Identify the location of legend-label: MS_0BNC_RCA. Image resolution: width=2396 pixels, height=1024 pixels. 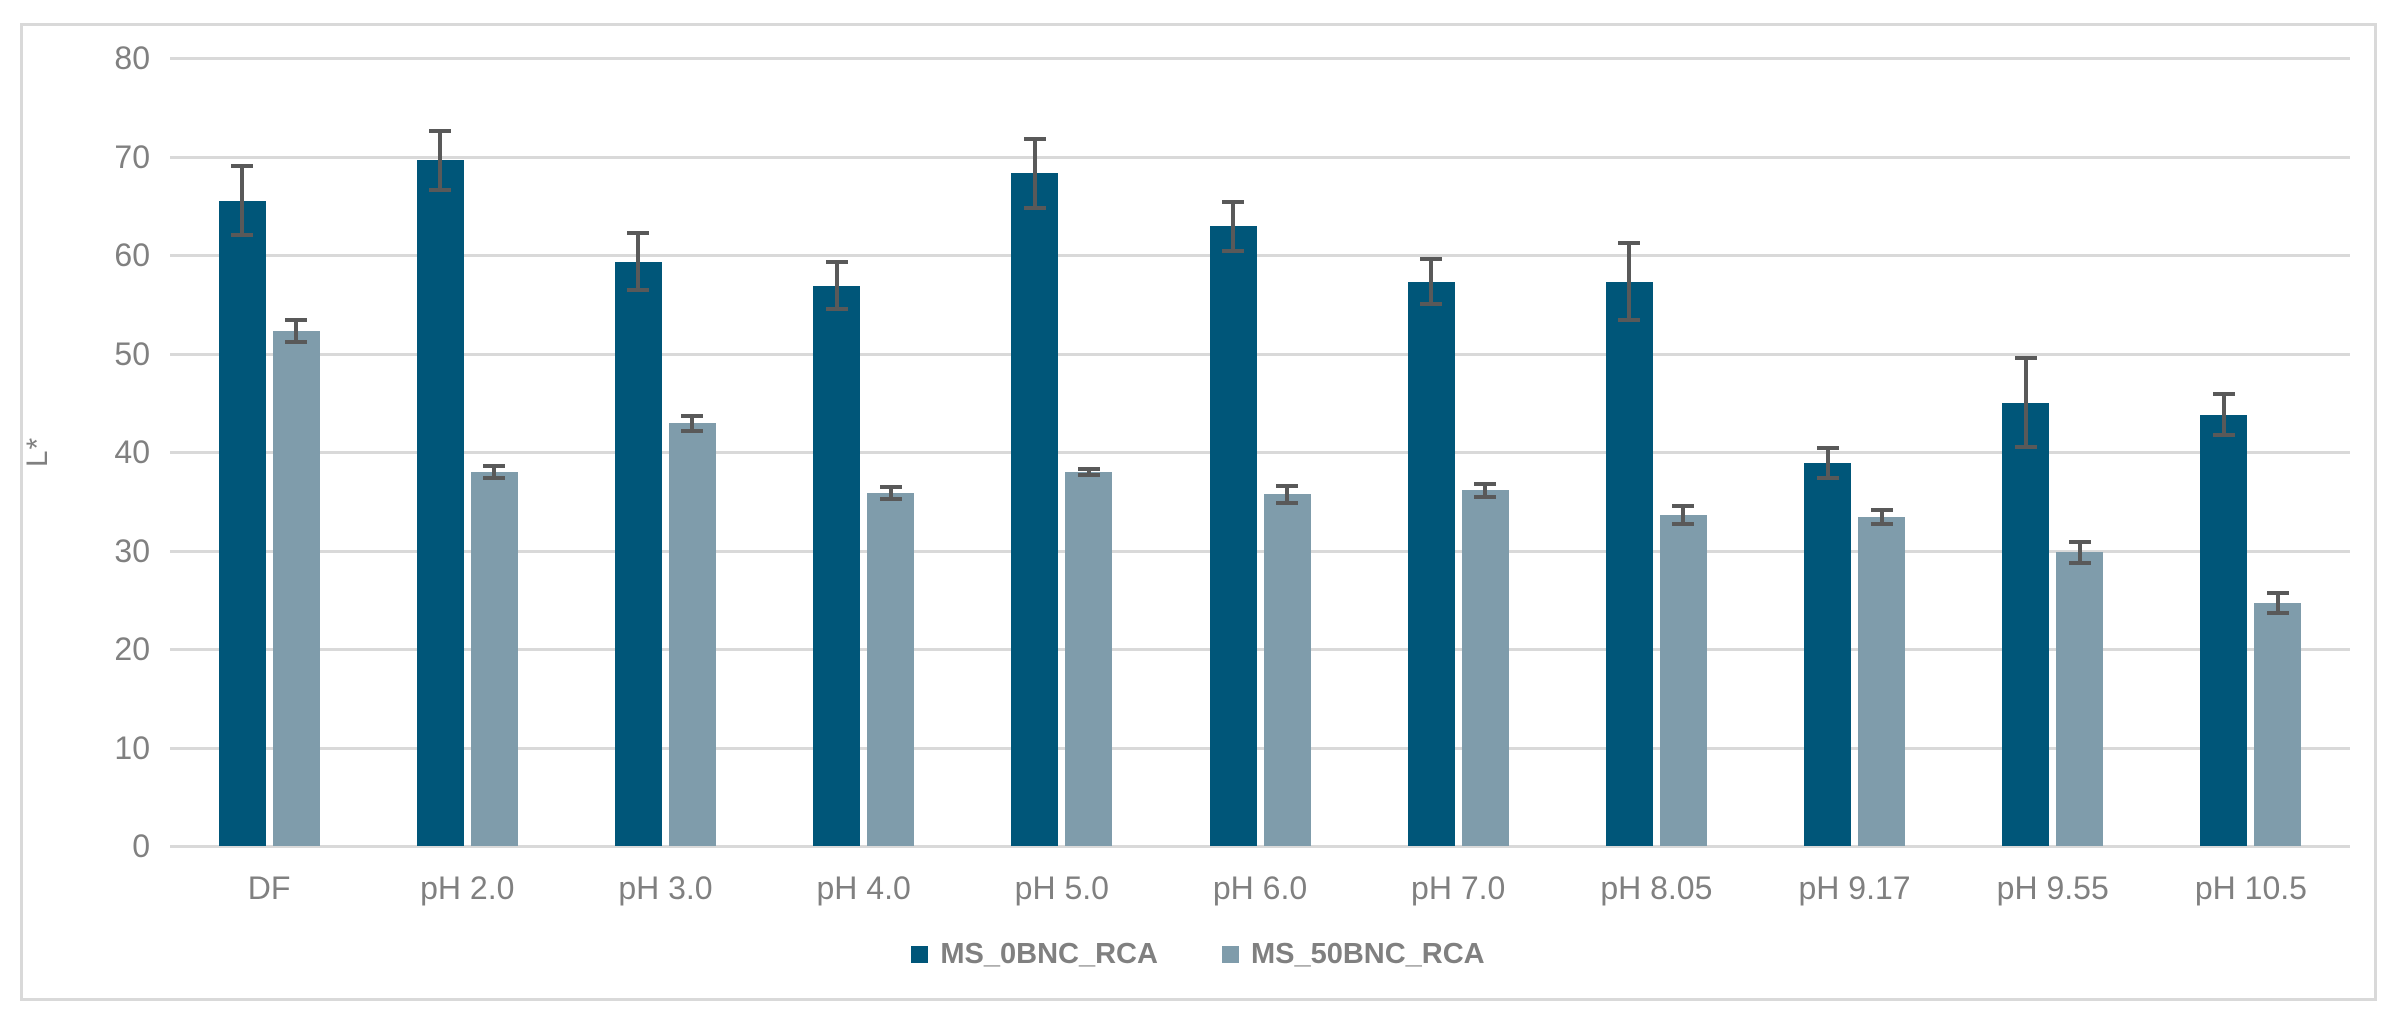
(1049, 954).